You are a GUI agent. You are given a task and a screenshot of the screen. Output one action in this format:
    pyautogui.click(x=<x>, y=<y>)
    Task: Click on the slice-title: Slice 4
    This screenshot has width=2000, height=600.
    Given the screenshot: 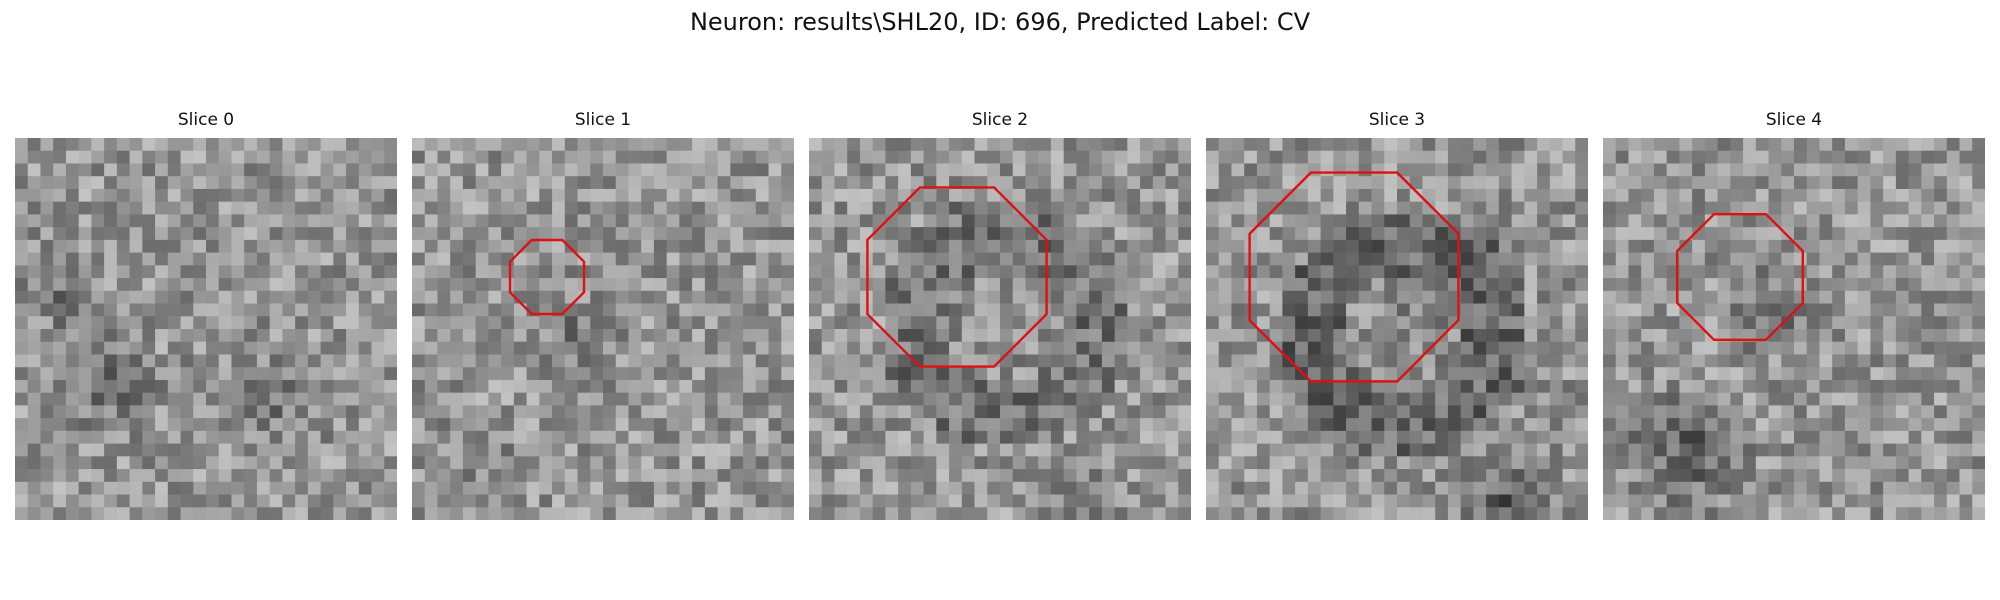 What is the action you would take?
    pyautogui.click(x=1794, y=120)
    